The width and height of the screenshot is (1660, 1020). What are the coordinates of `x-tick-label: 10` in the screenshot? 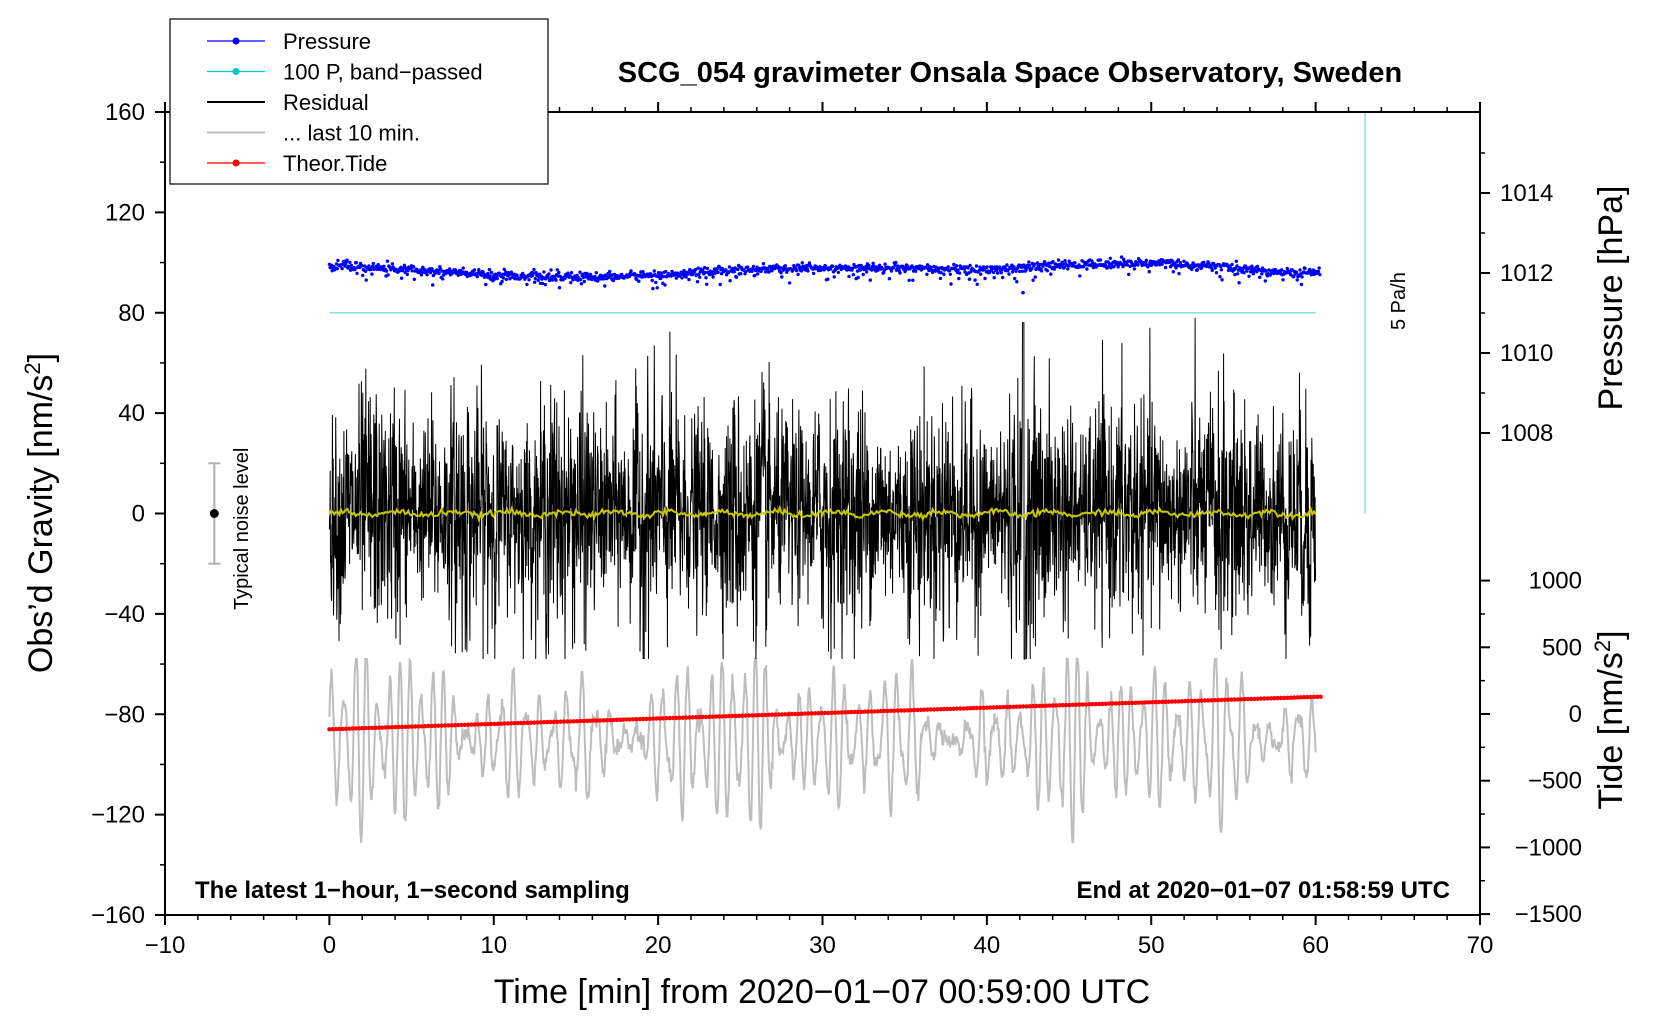 It's located at (493, 945).